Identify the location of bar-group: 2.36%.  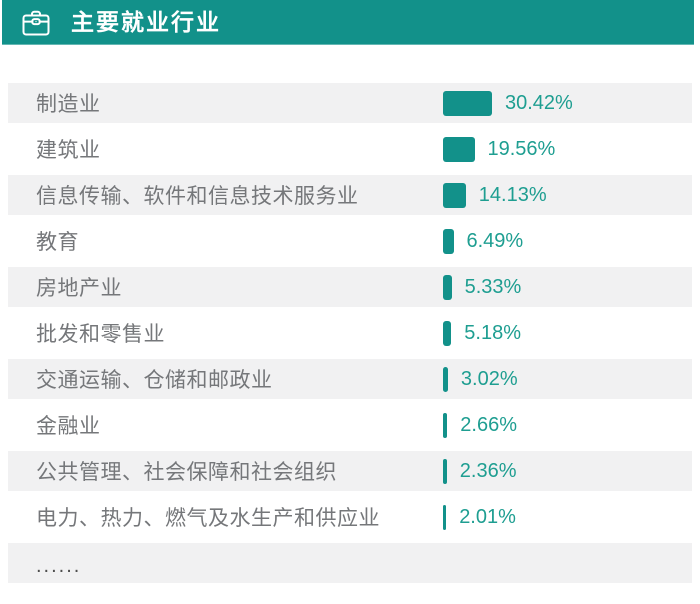
(480, 471).